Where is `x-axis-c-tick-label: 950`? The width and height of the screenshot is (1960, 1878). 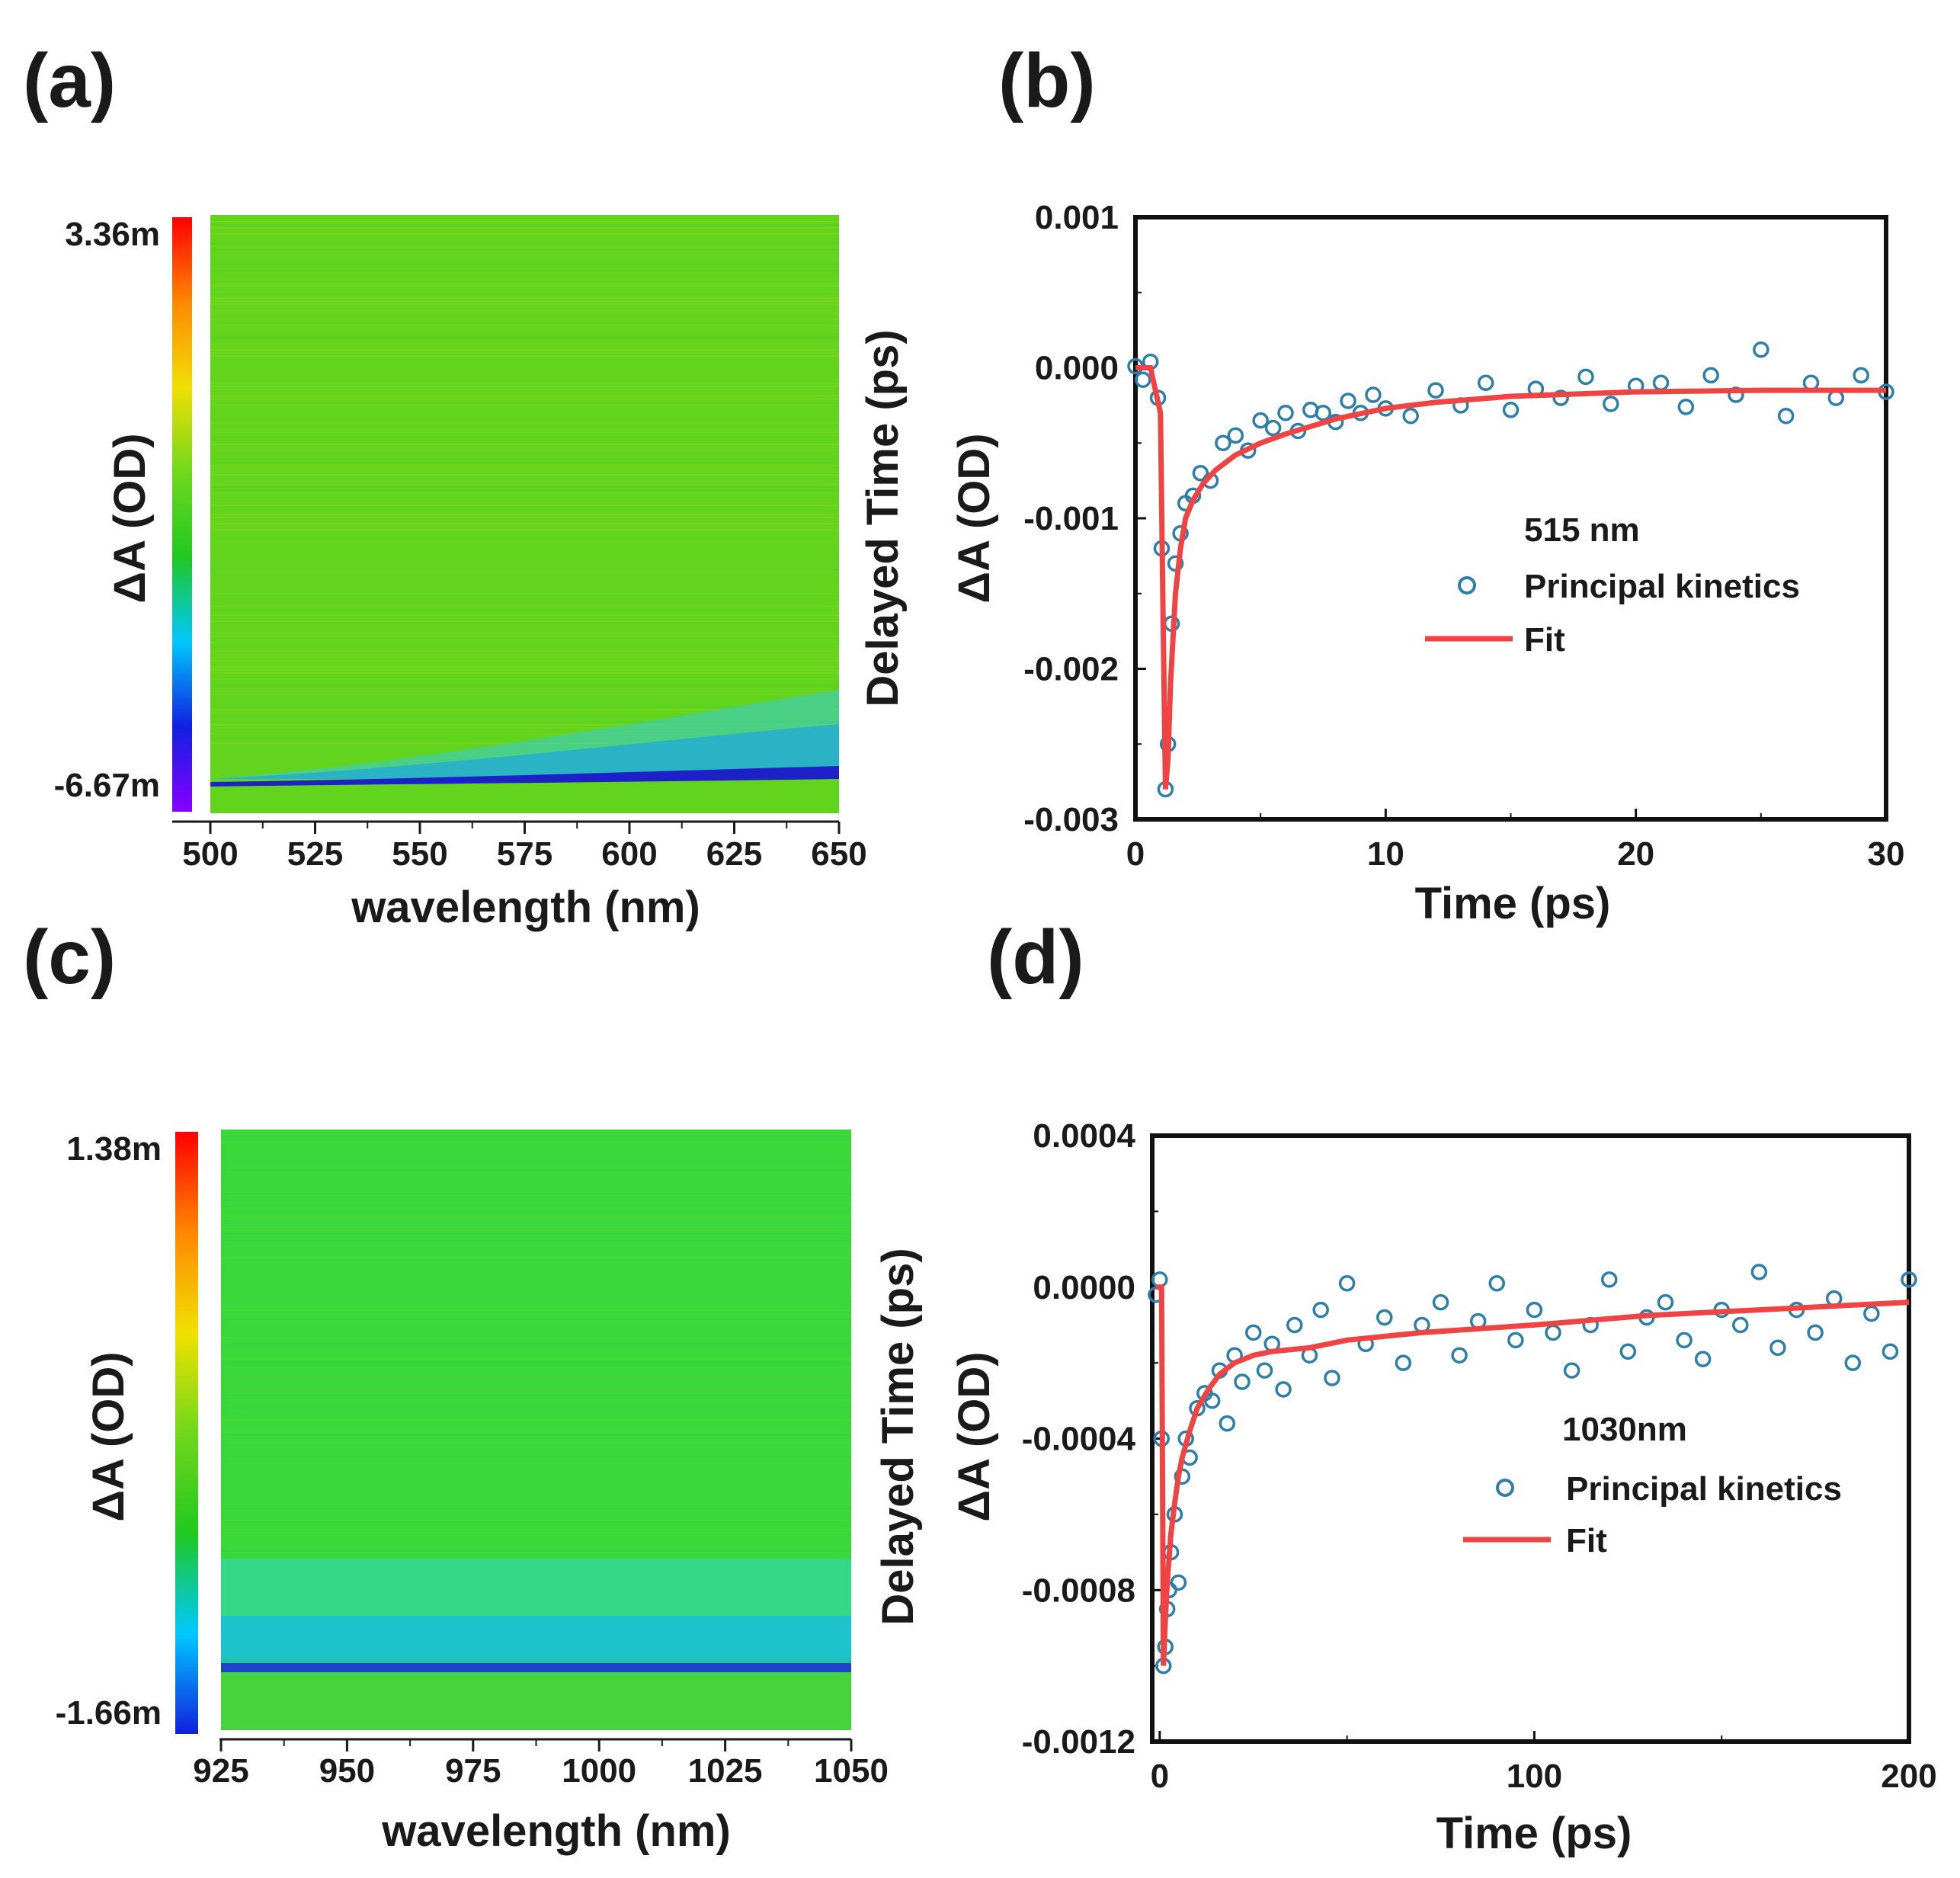
x-axis-c-tick-label: 950 is located at coordinates (347, 1771).